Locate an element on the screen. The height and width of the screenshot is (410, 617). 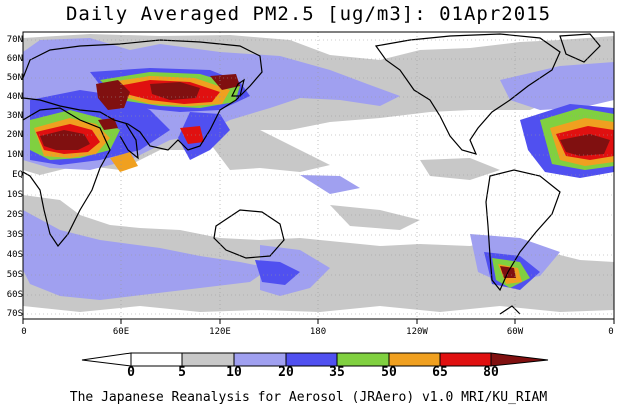
colorbar-label: 35 is located at coordinates (337, 372).